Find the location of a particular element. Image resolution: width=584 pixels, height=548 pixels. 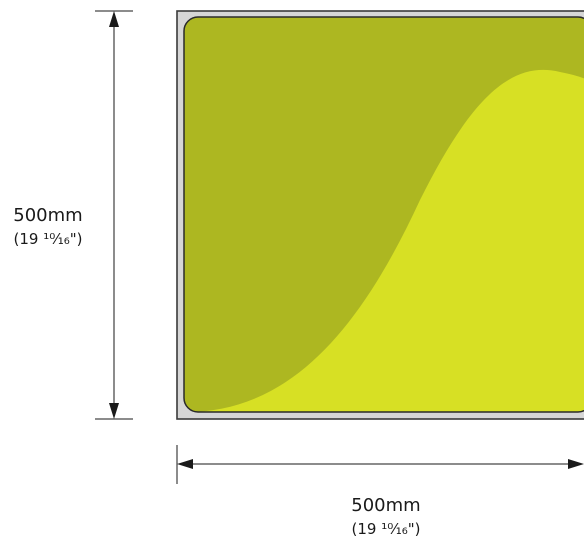

width-arrow-left is located at coordinates (185, 464).